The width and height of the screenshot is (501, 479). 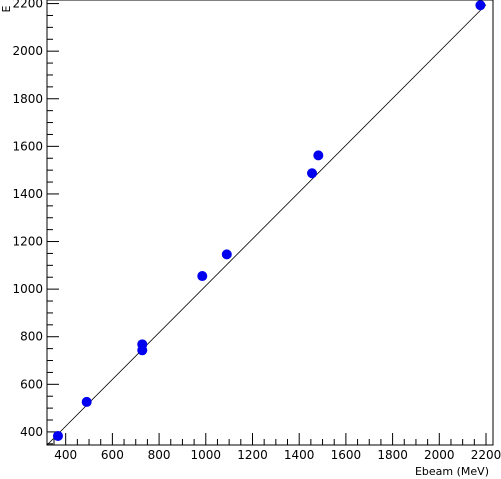 I want to click on y-tick-label: 1800, so click(x=27, y=99).